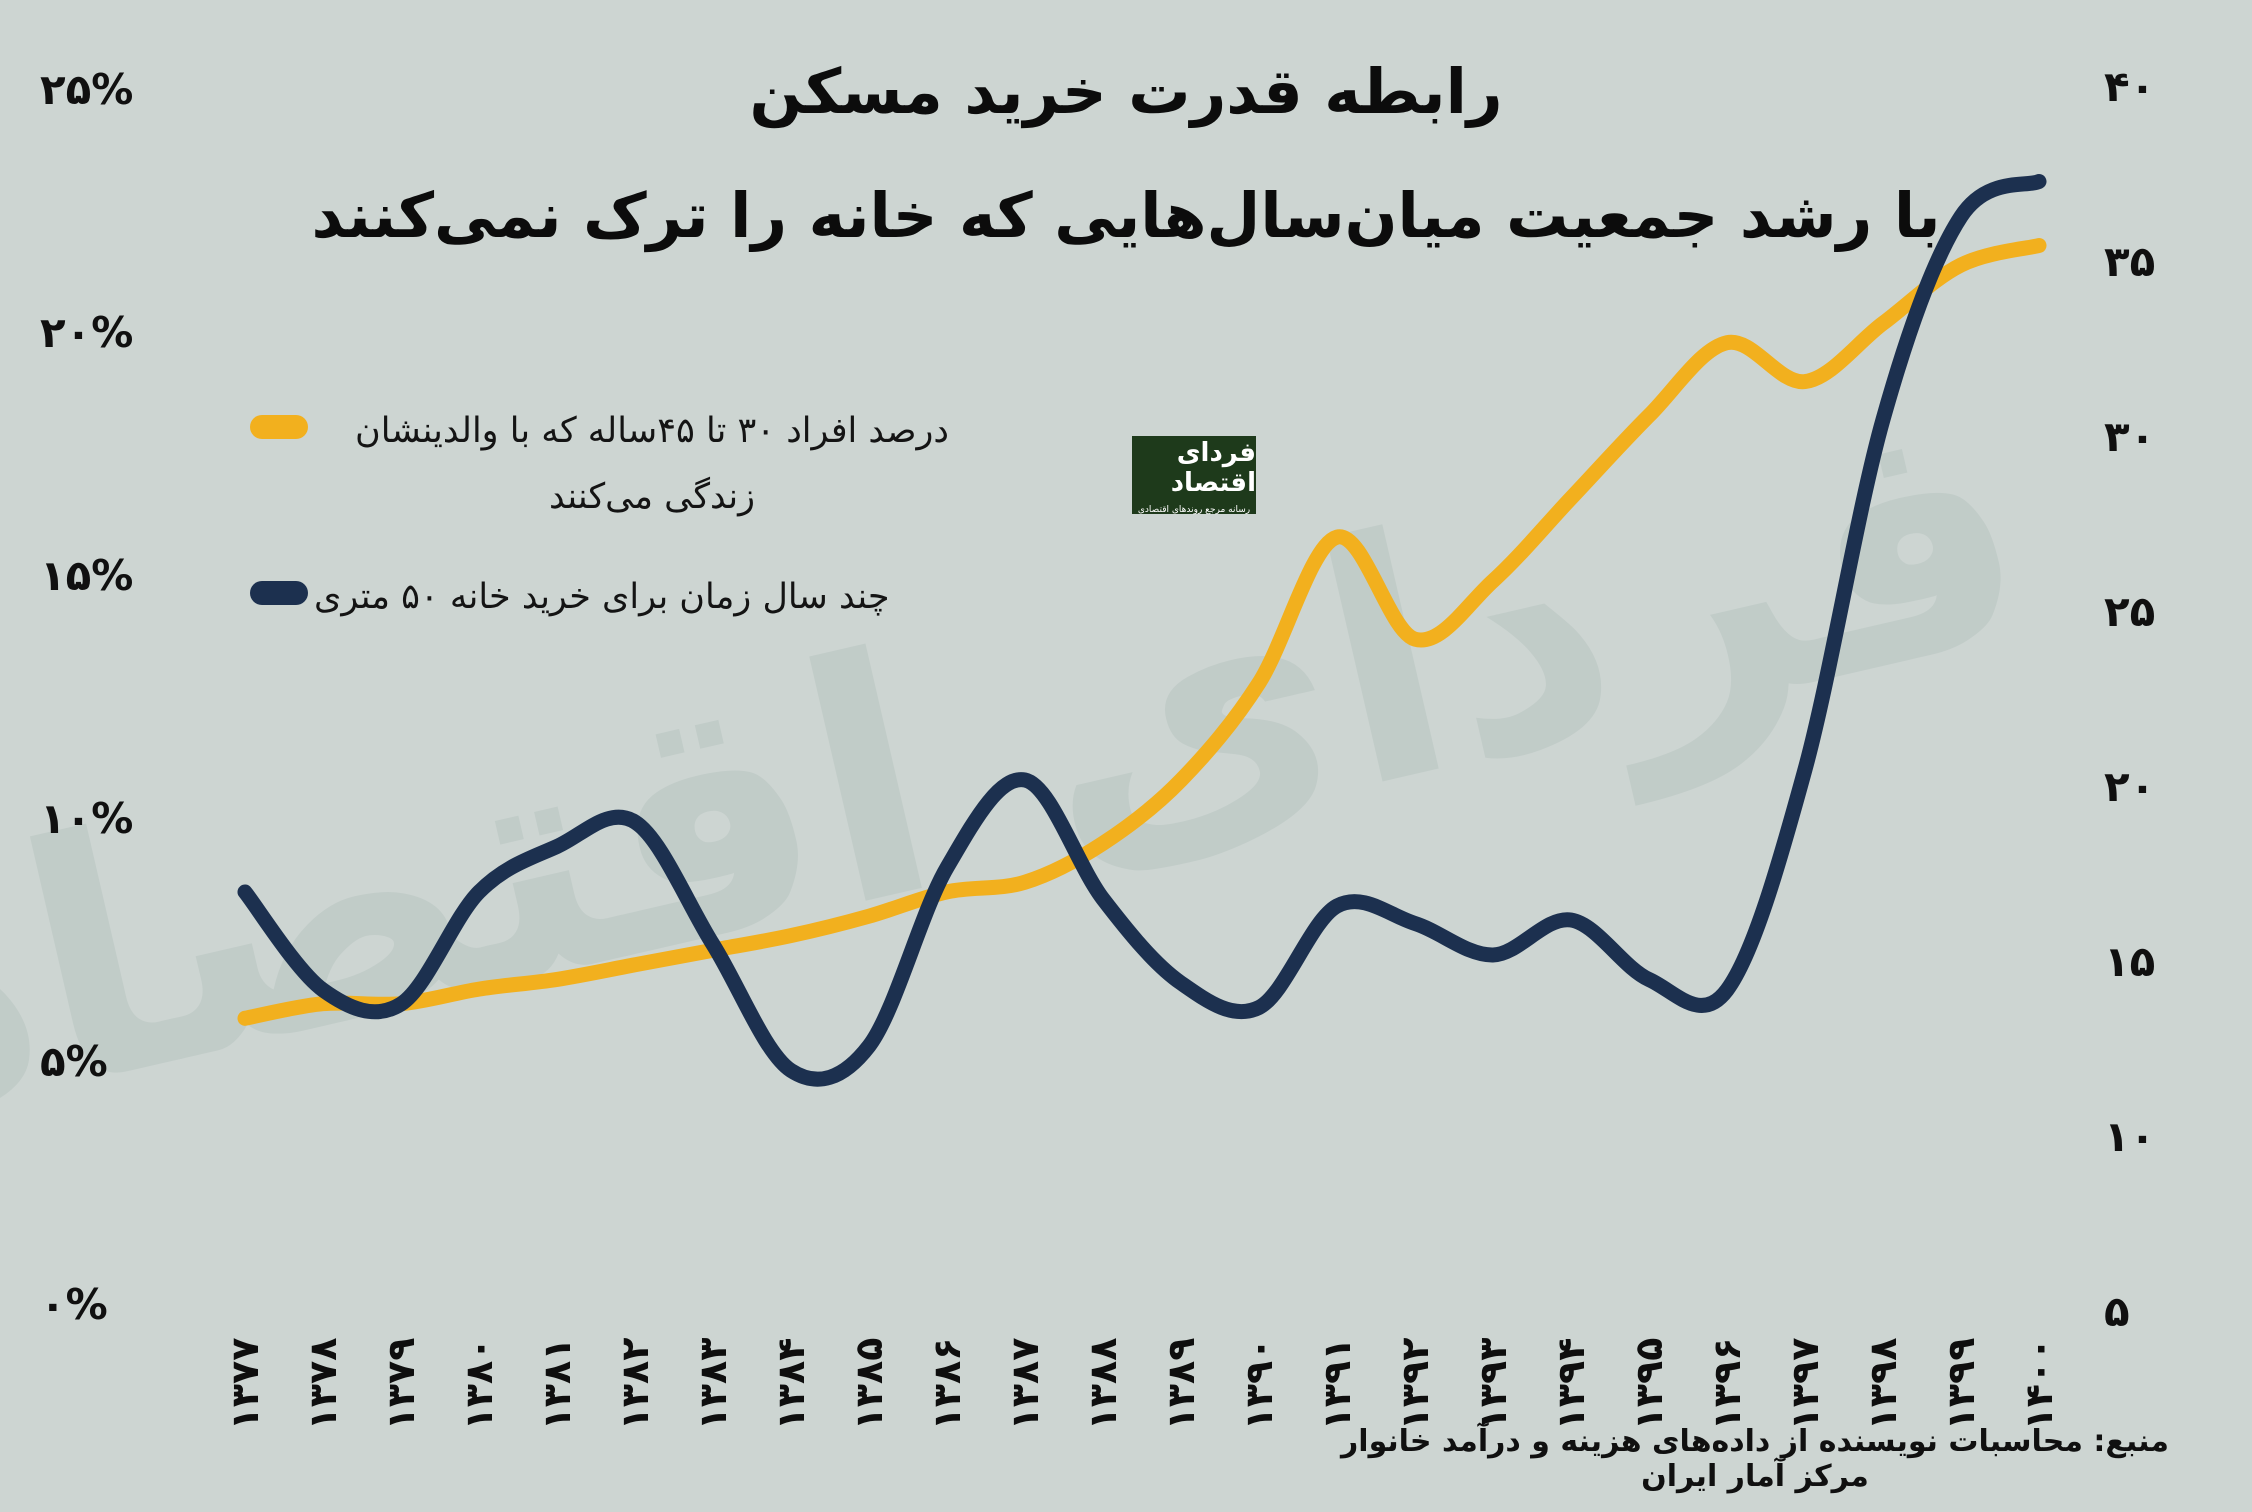  I want to click on x-axis-year-label: ۱۳۸۵, so click(869, 1384).